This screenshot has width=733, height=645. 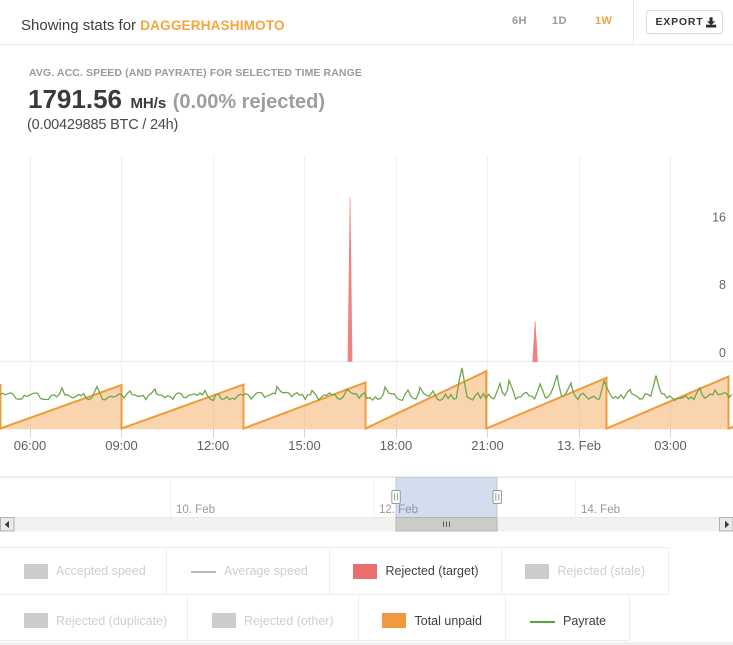 I want to click on svg-text: 21:00, so click(x=487, y=445).